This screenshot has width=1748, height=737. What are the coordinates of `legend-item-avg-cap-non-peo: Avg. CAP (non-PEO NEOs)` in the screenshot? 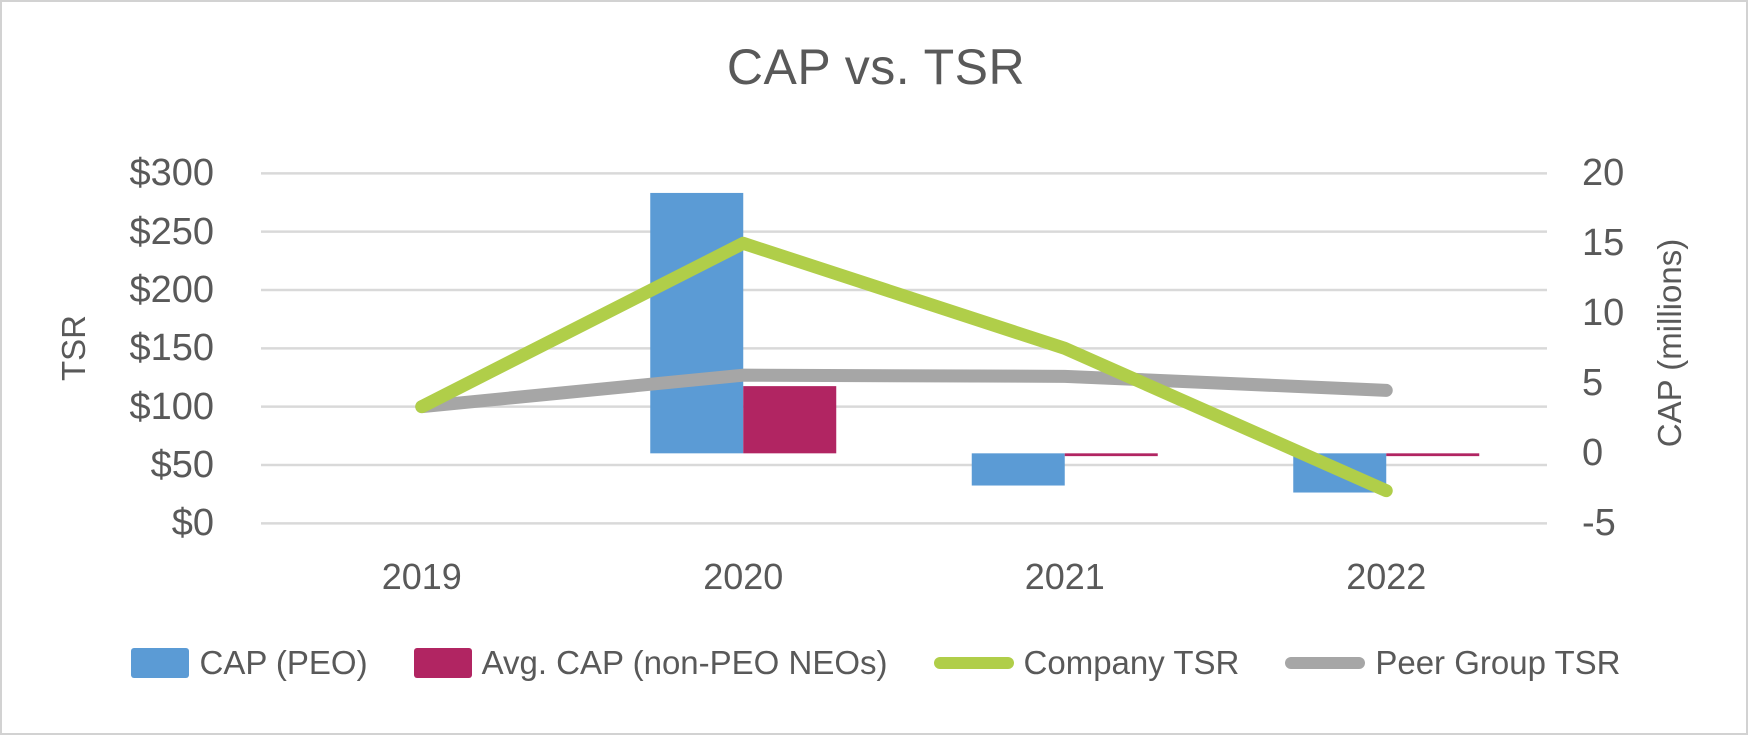 It's located at (650, 663).